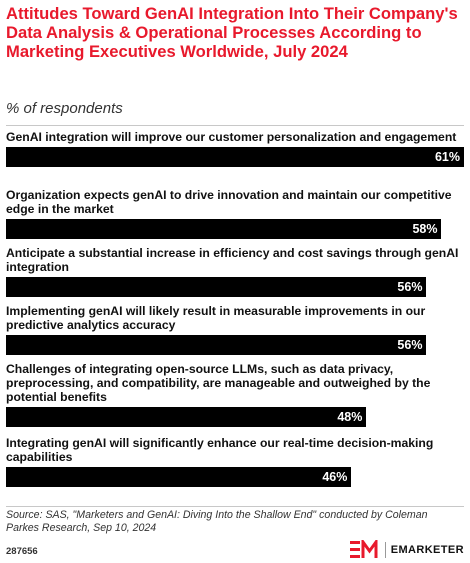 The width and height of the screenshot is (470, 563). Describe the element at coordinates (350, 417) in the screenshot. I see `value-label: 48%` at that location.